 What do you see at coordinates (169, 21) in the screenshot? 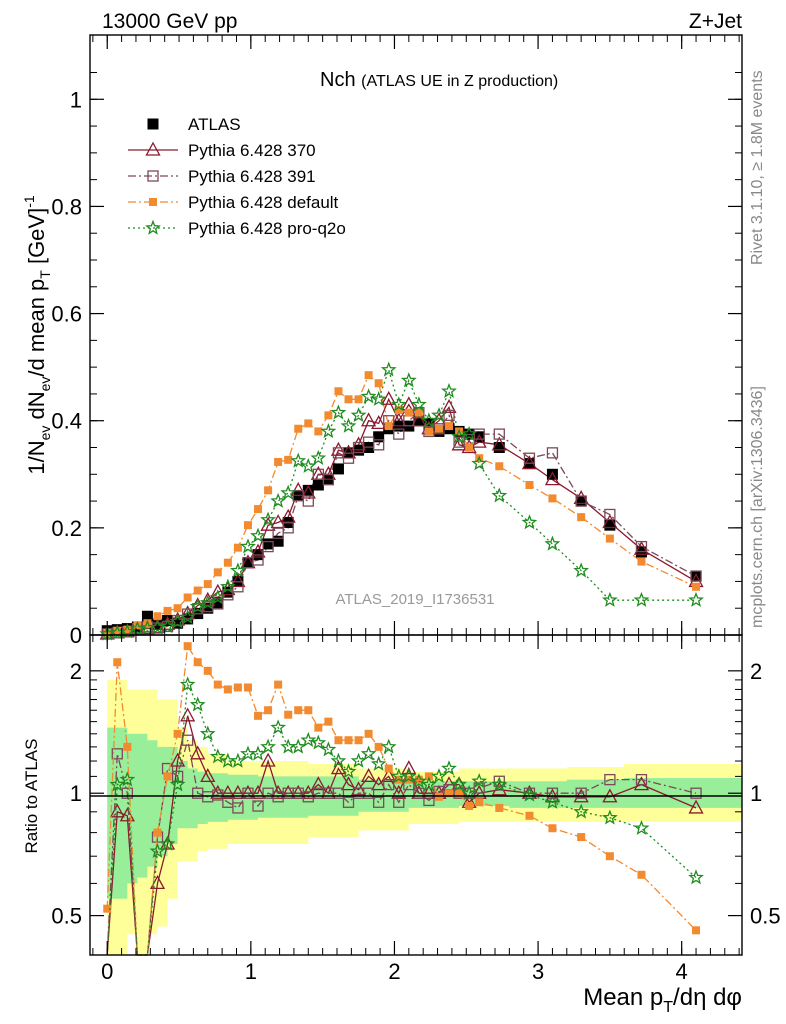
I see `energy-label: 13000 GeV pp` at bounding box center [169, 21].